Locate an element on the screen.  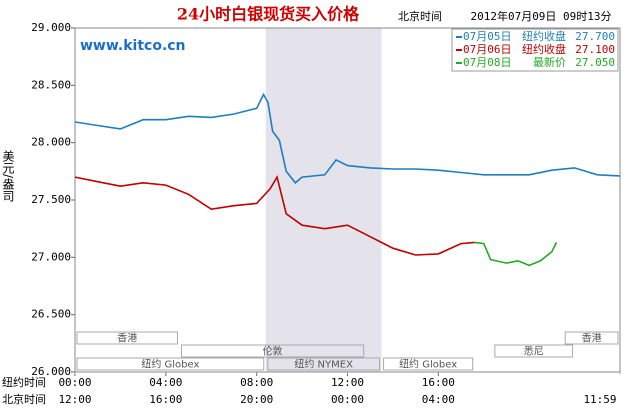
session-label: 纽约 NYMEX is located at coordinates (323, 364).